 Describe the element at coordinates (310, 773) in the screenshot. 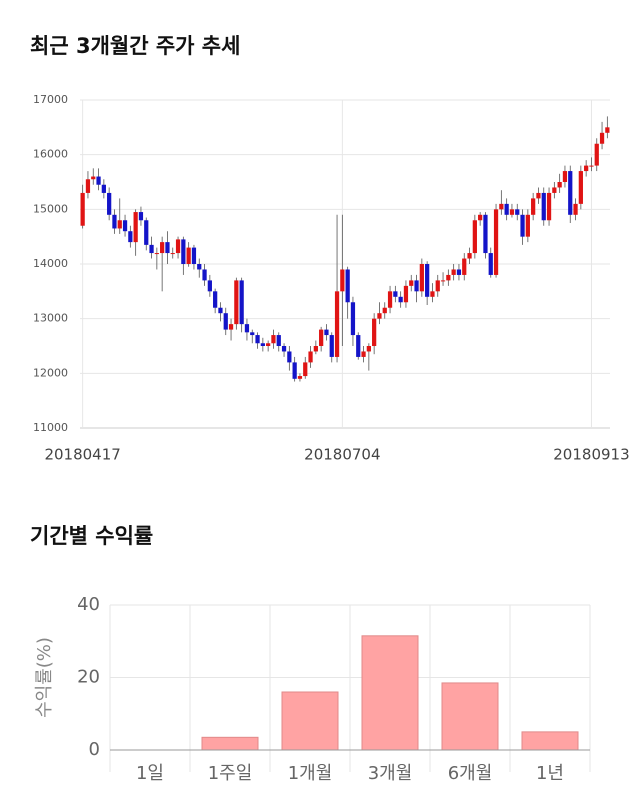

I see `x-tick-label: 1개월` at that location.